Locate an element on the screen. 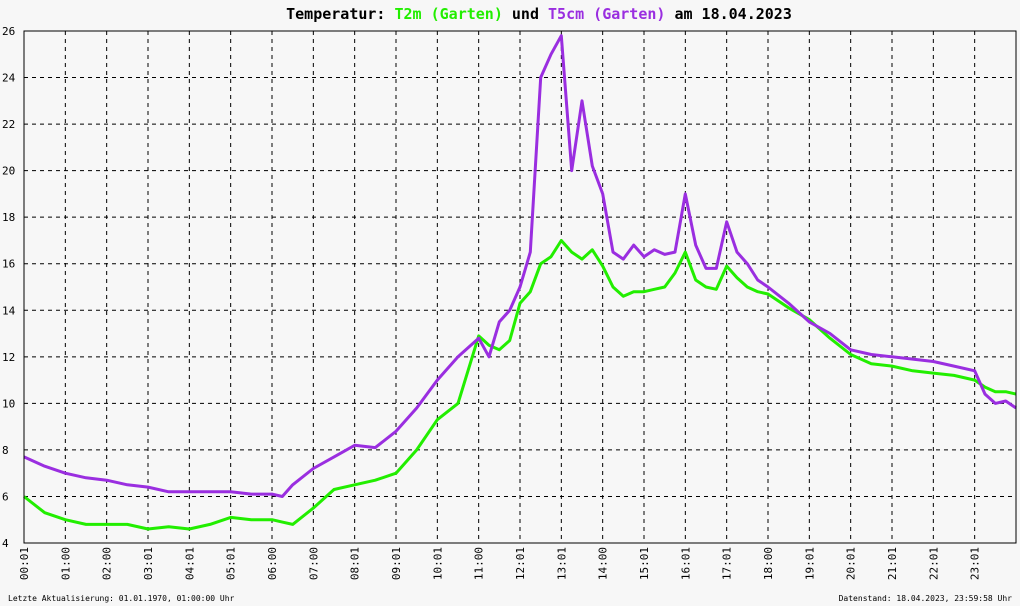 Image resolution: width=1020 pixels, height=606 pixels. x-tick-label: 12:01 is located at coordinates (520, 563).